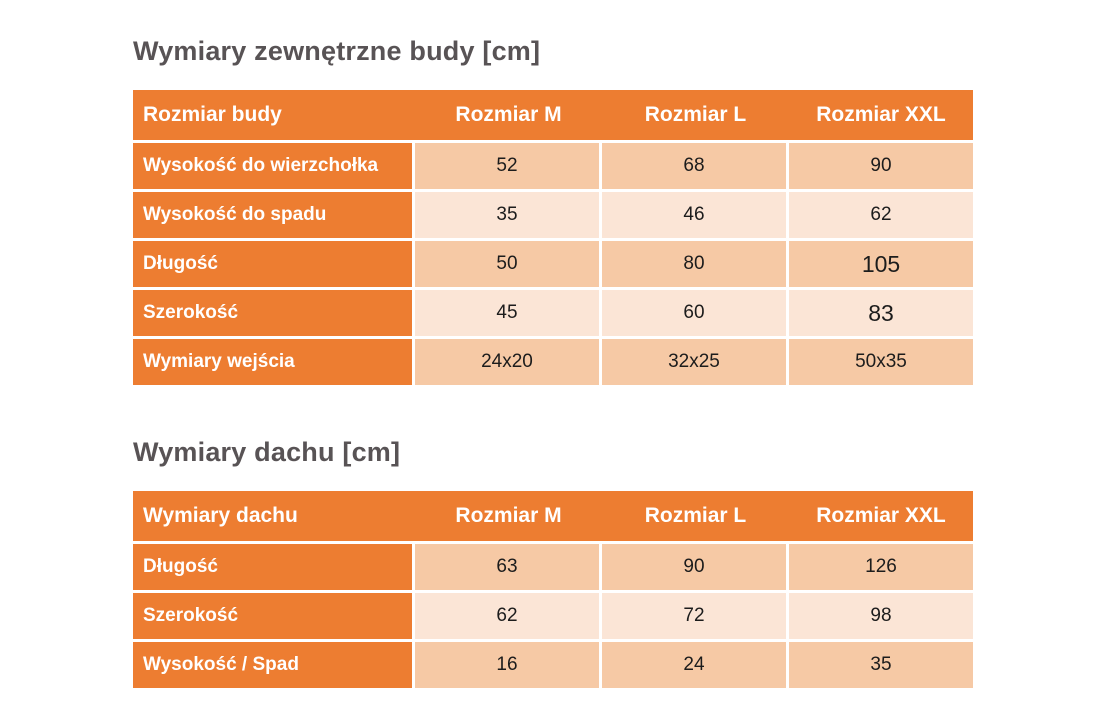  What do you see at coordinates (507, 665) in the screenshot?
I see `value-cell: 16` at bounding box center [507, 665].